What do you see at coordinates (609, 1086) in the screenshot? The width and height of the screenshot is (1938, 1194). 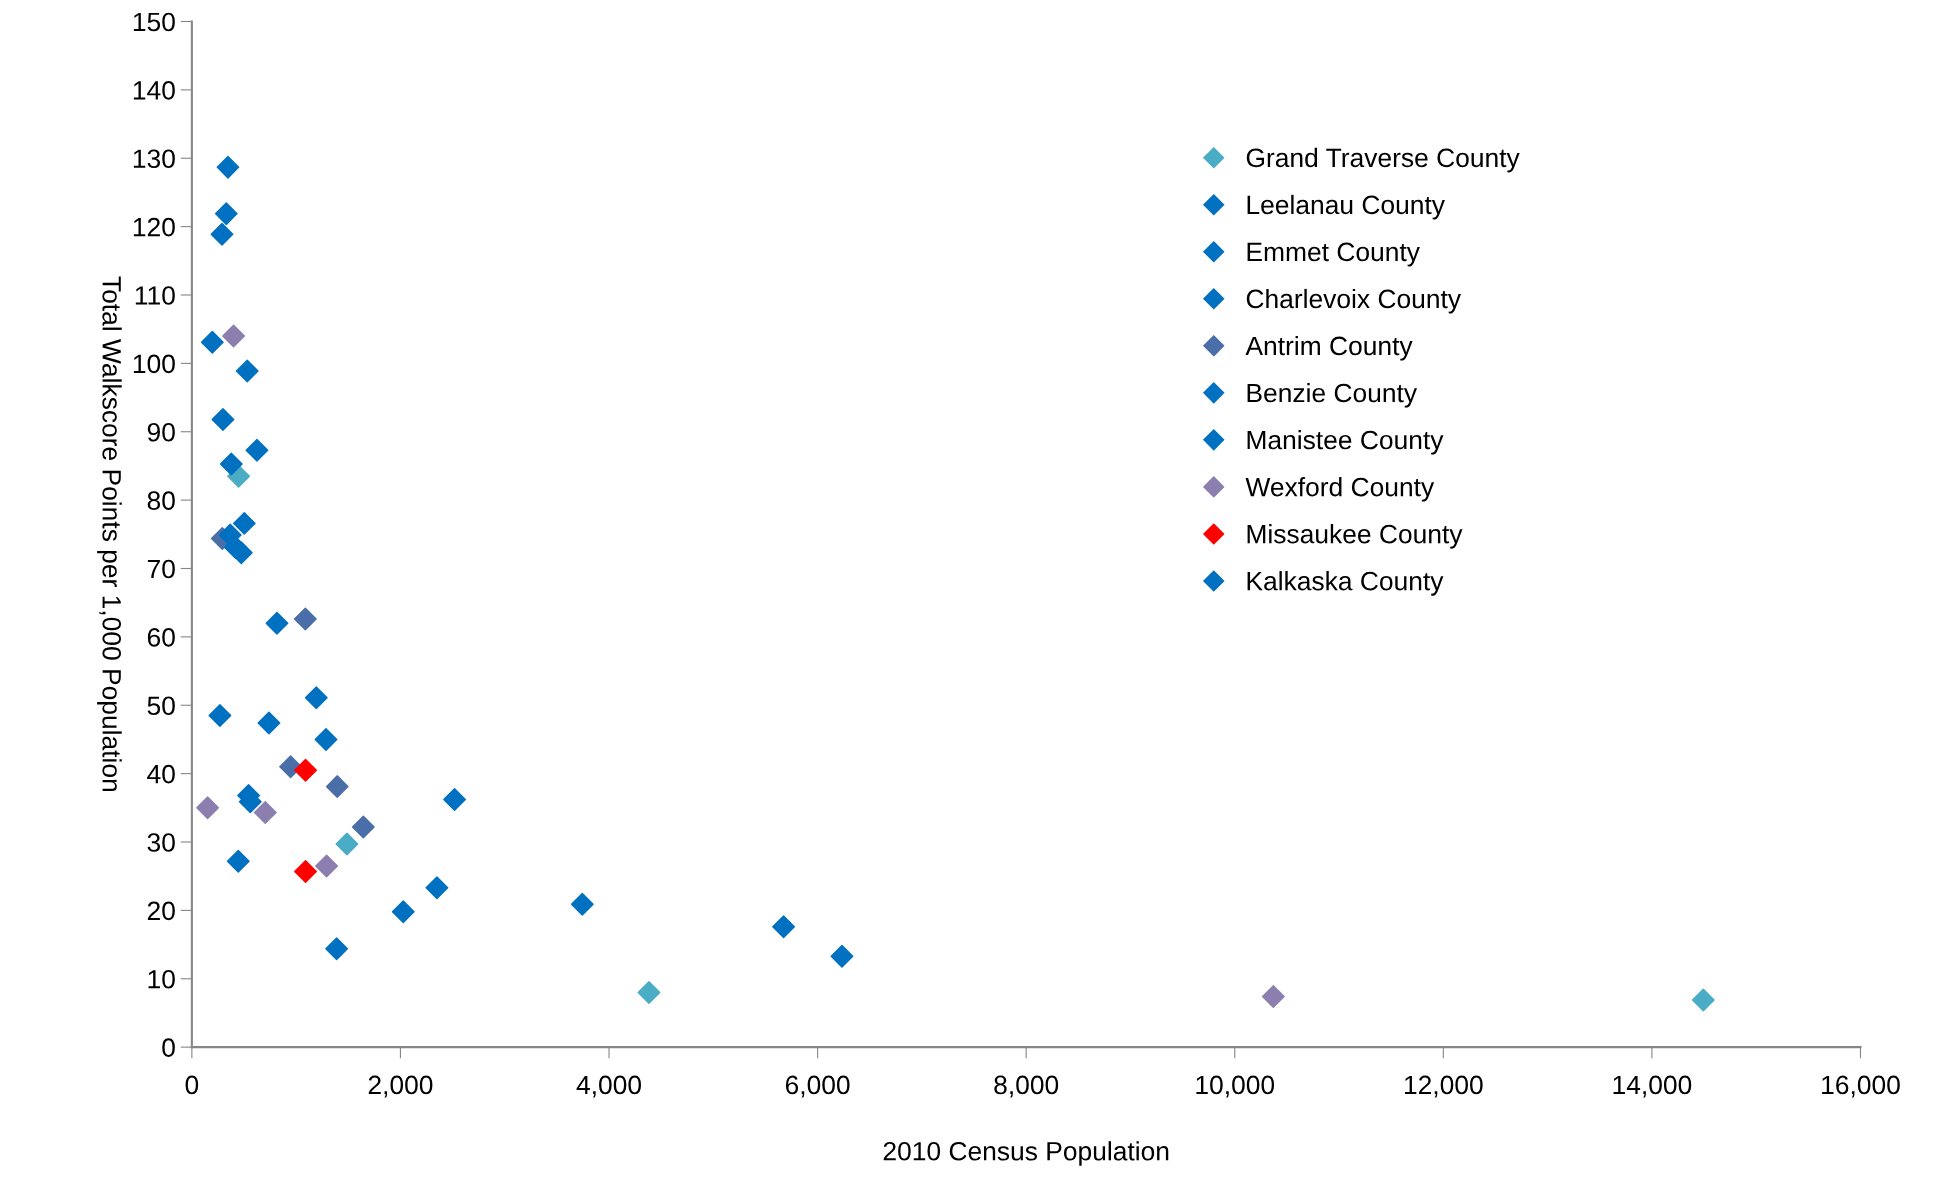 I see `x-tick-label: 4,000` at bounding box center [609, 1086].